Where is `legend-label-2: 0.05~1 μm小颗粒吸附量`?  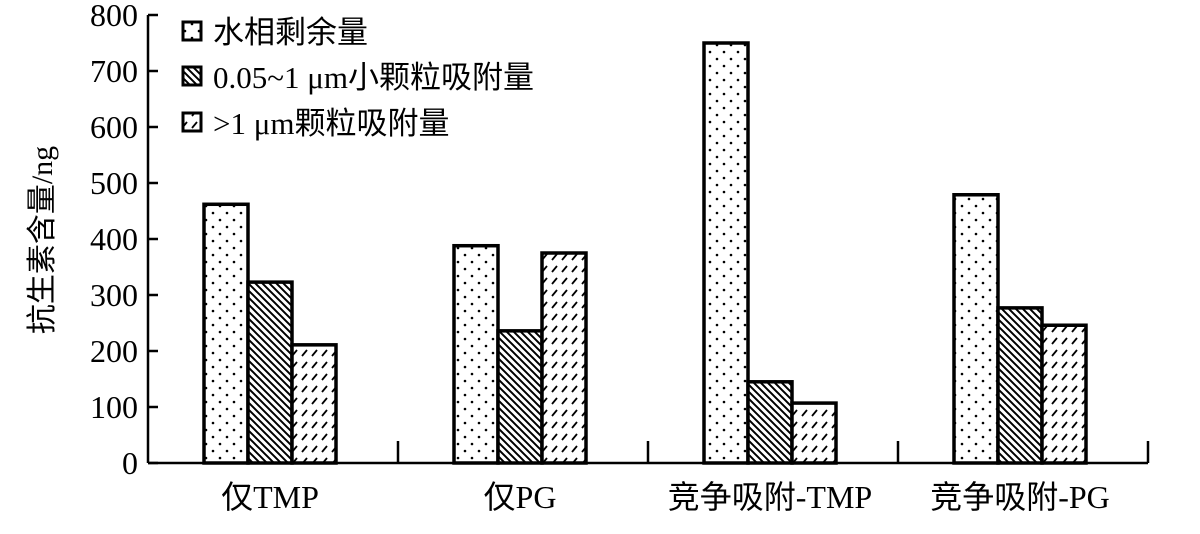
legend-label-2: 0.05~1 μm小颗粒吸附量 is located at coordinates (373, 77).